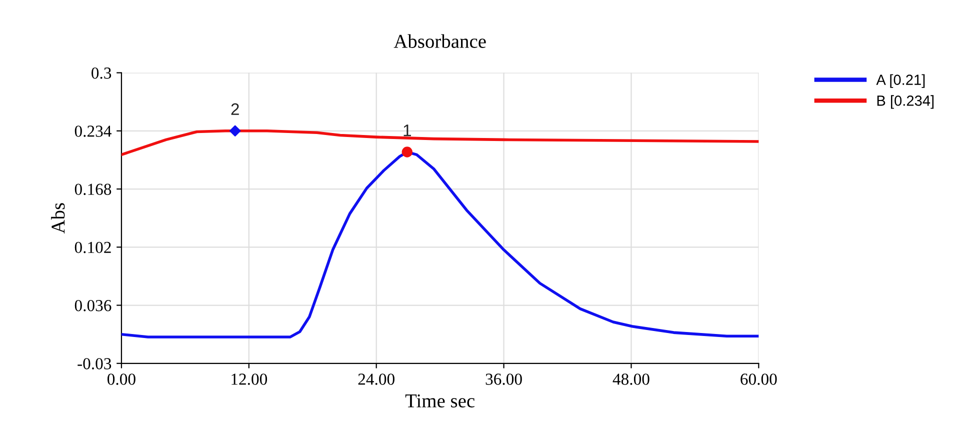 This screenshot has width=964, height=441. What do you see at coordinates (631, 379) in the screenshot?
I see `x-tick-label: 48.00` at bounding box center [631, 379].